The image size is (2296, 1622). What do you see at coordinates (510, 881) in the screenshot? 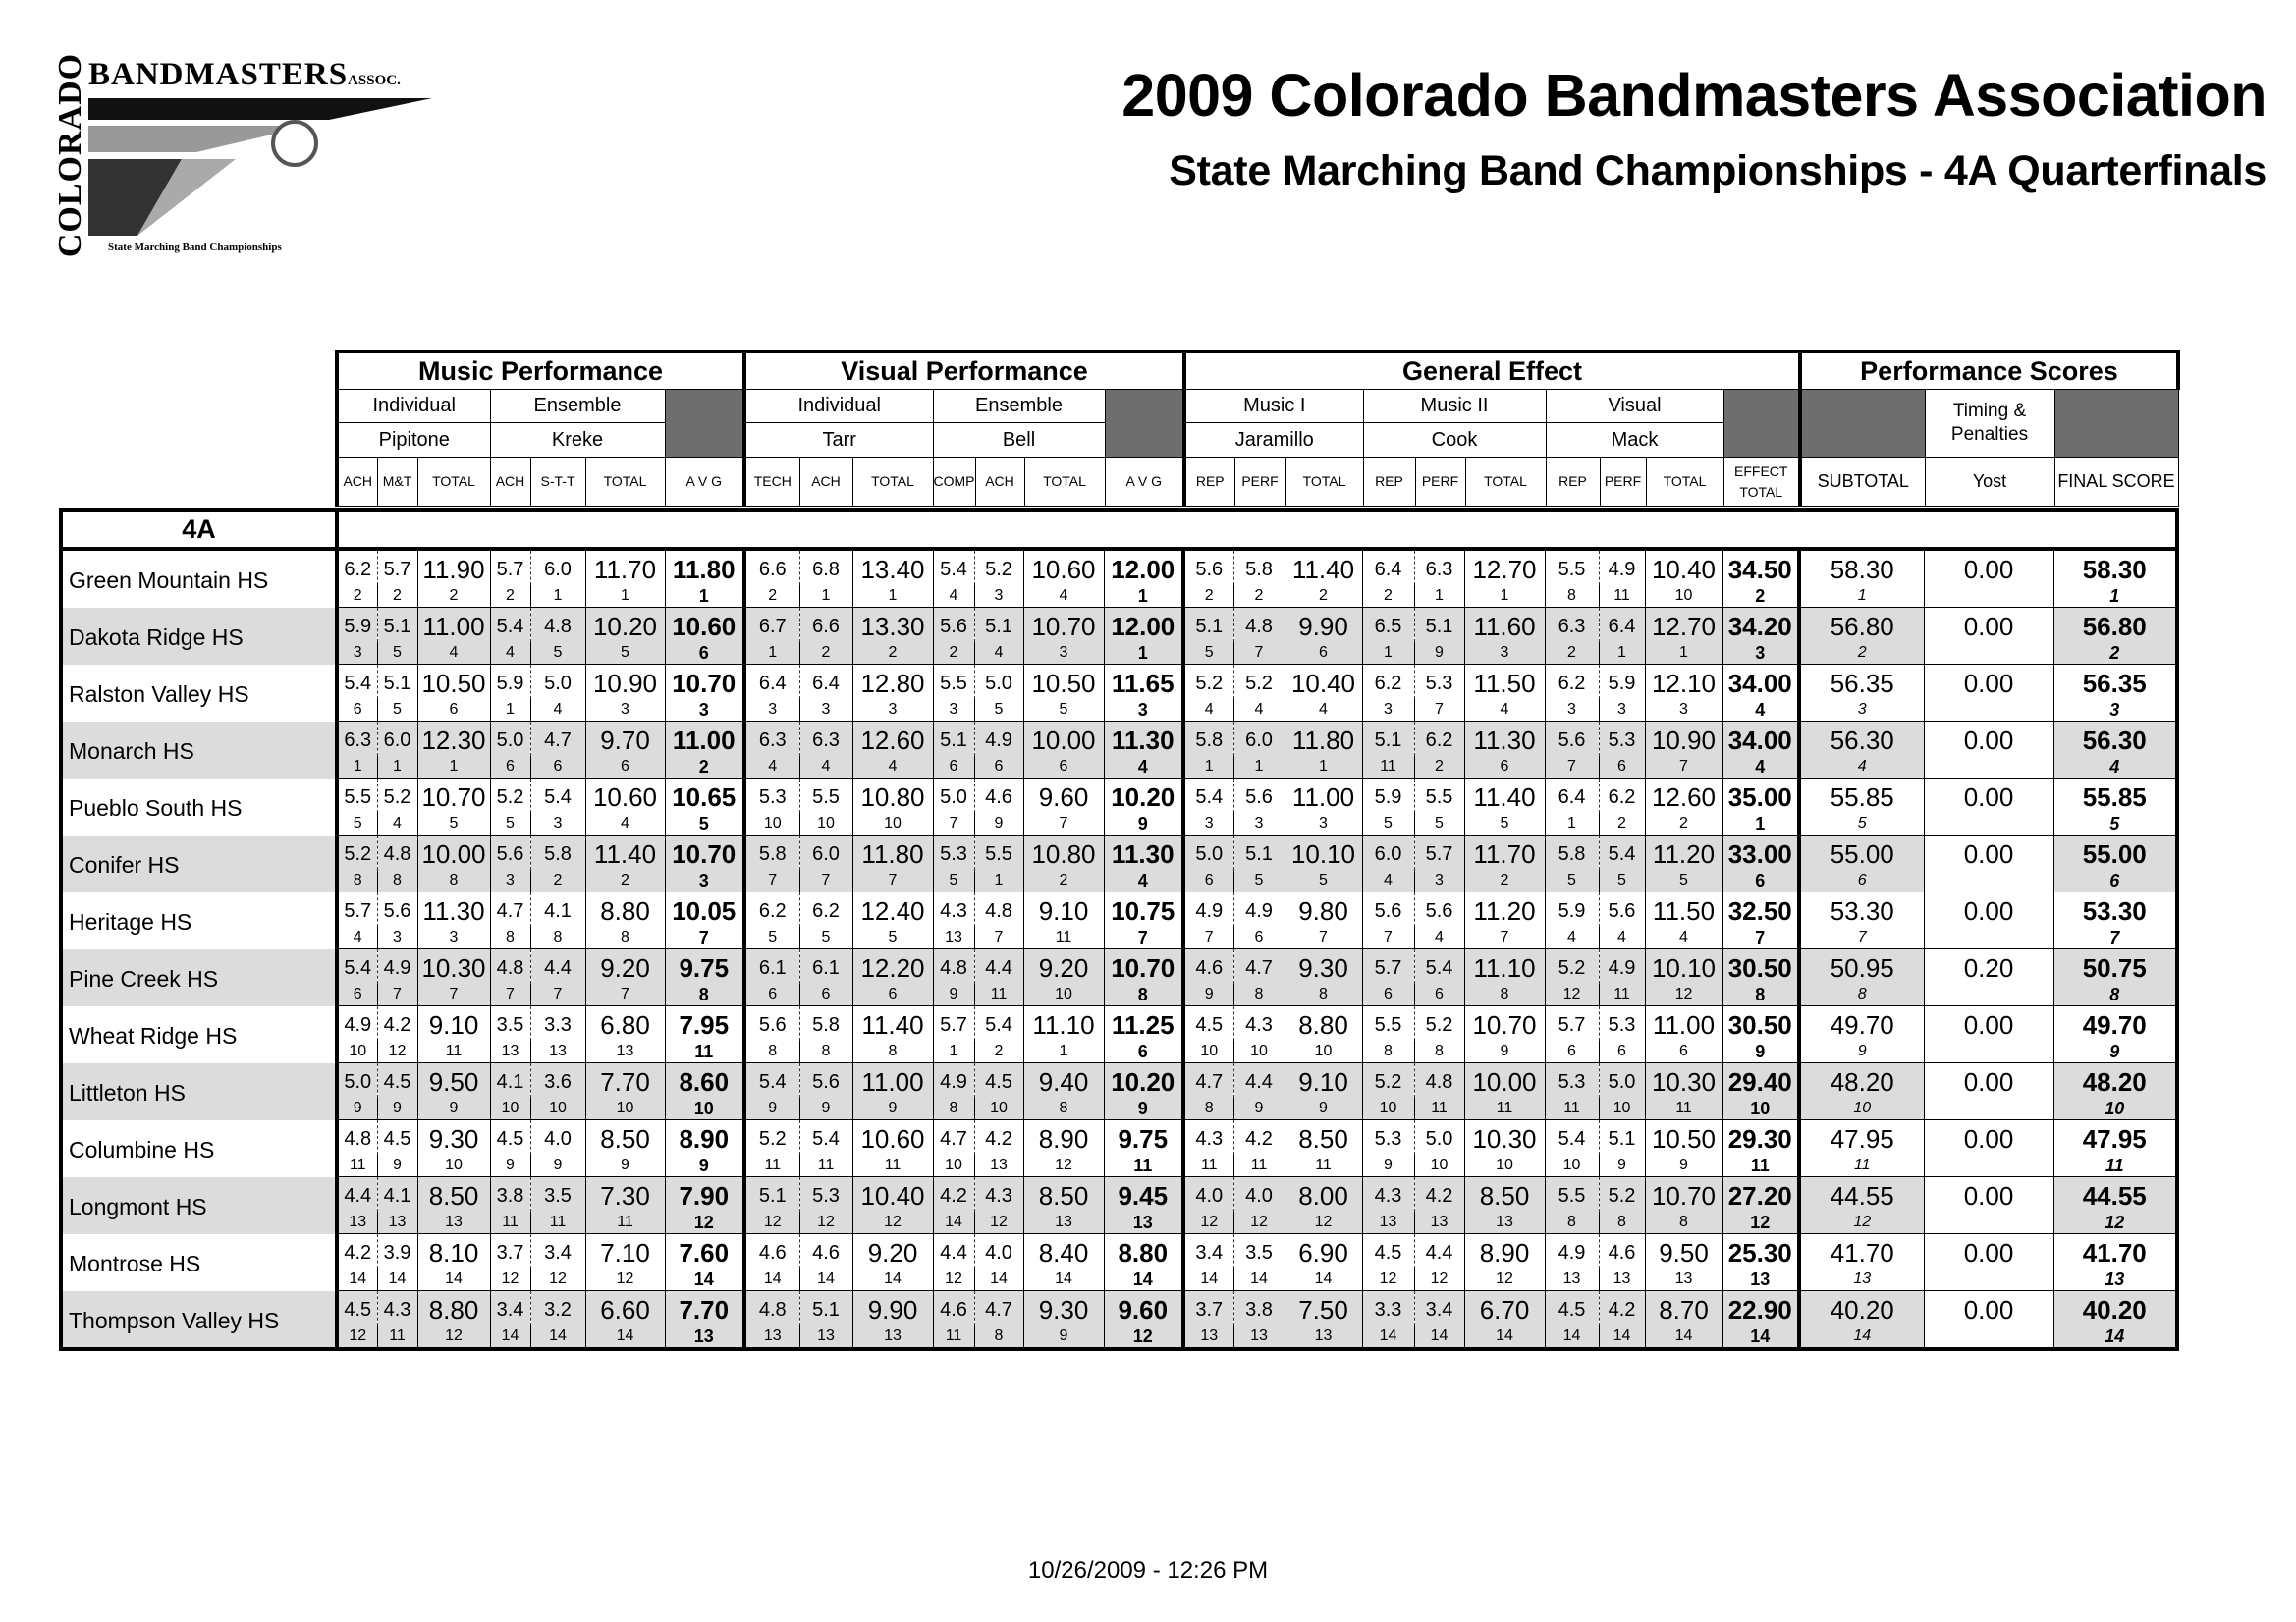
I see `rank-cell: 3` at bounding box center [510, 881].